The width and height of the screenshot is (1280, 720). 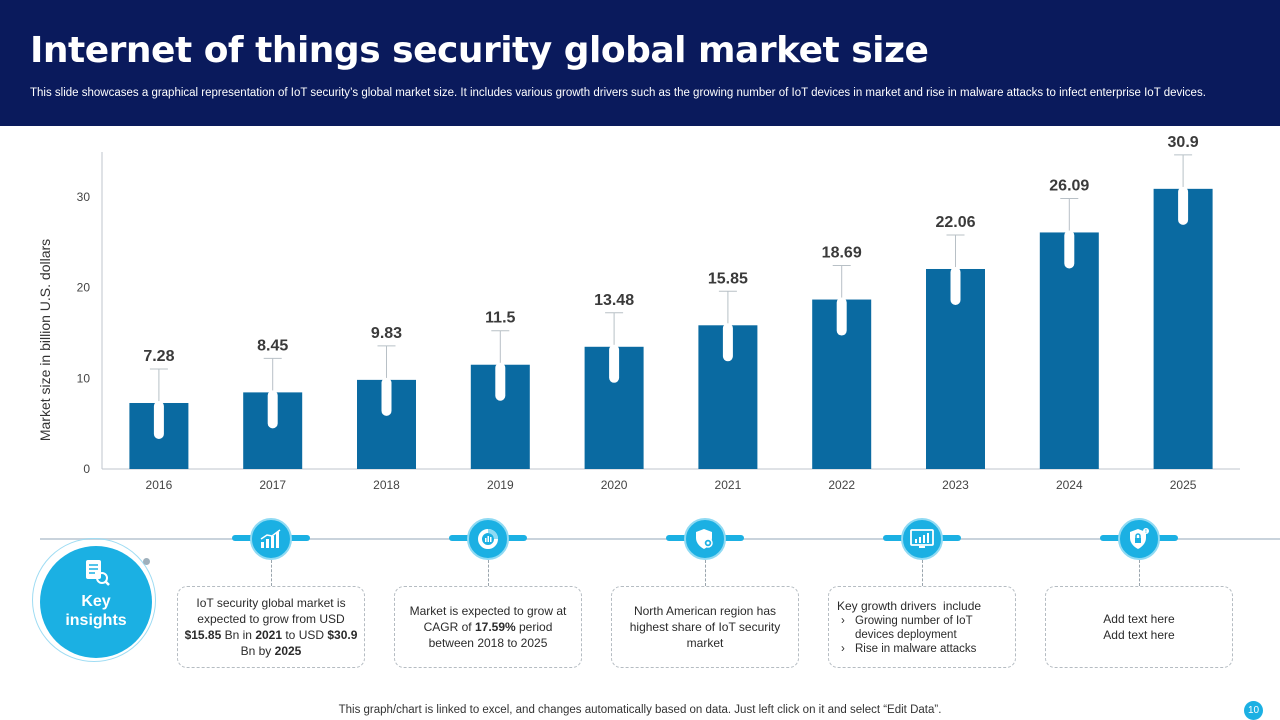 What do you see at coordinates (238, 635) in the screenshot?
I see `card-1-text-b: Bn in` at bounding box center [238, 635].